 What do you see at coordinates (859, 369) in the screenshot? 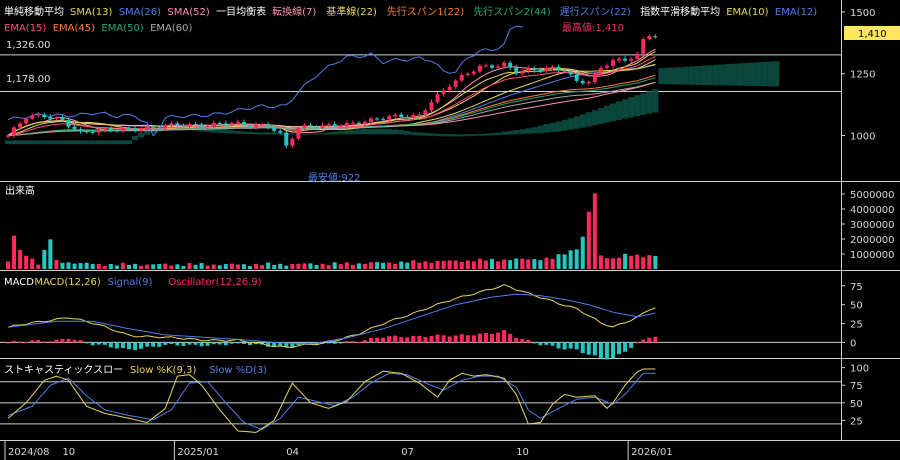
I see `stoch-tick-label: 100` at bounding box center [859, 369].